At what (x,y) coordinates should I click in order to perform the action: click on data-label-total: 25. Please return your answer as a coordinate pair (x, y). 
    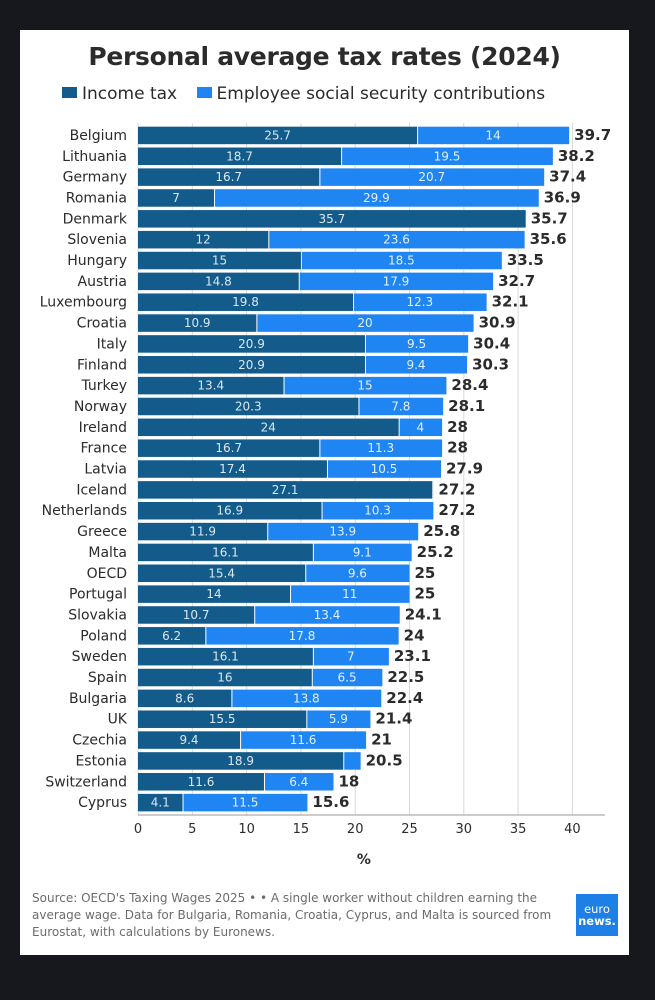
    Looking at the image, I should click on (425, 573).